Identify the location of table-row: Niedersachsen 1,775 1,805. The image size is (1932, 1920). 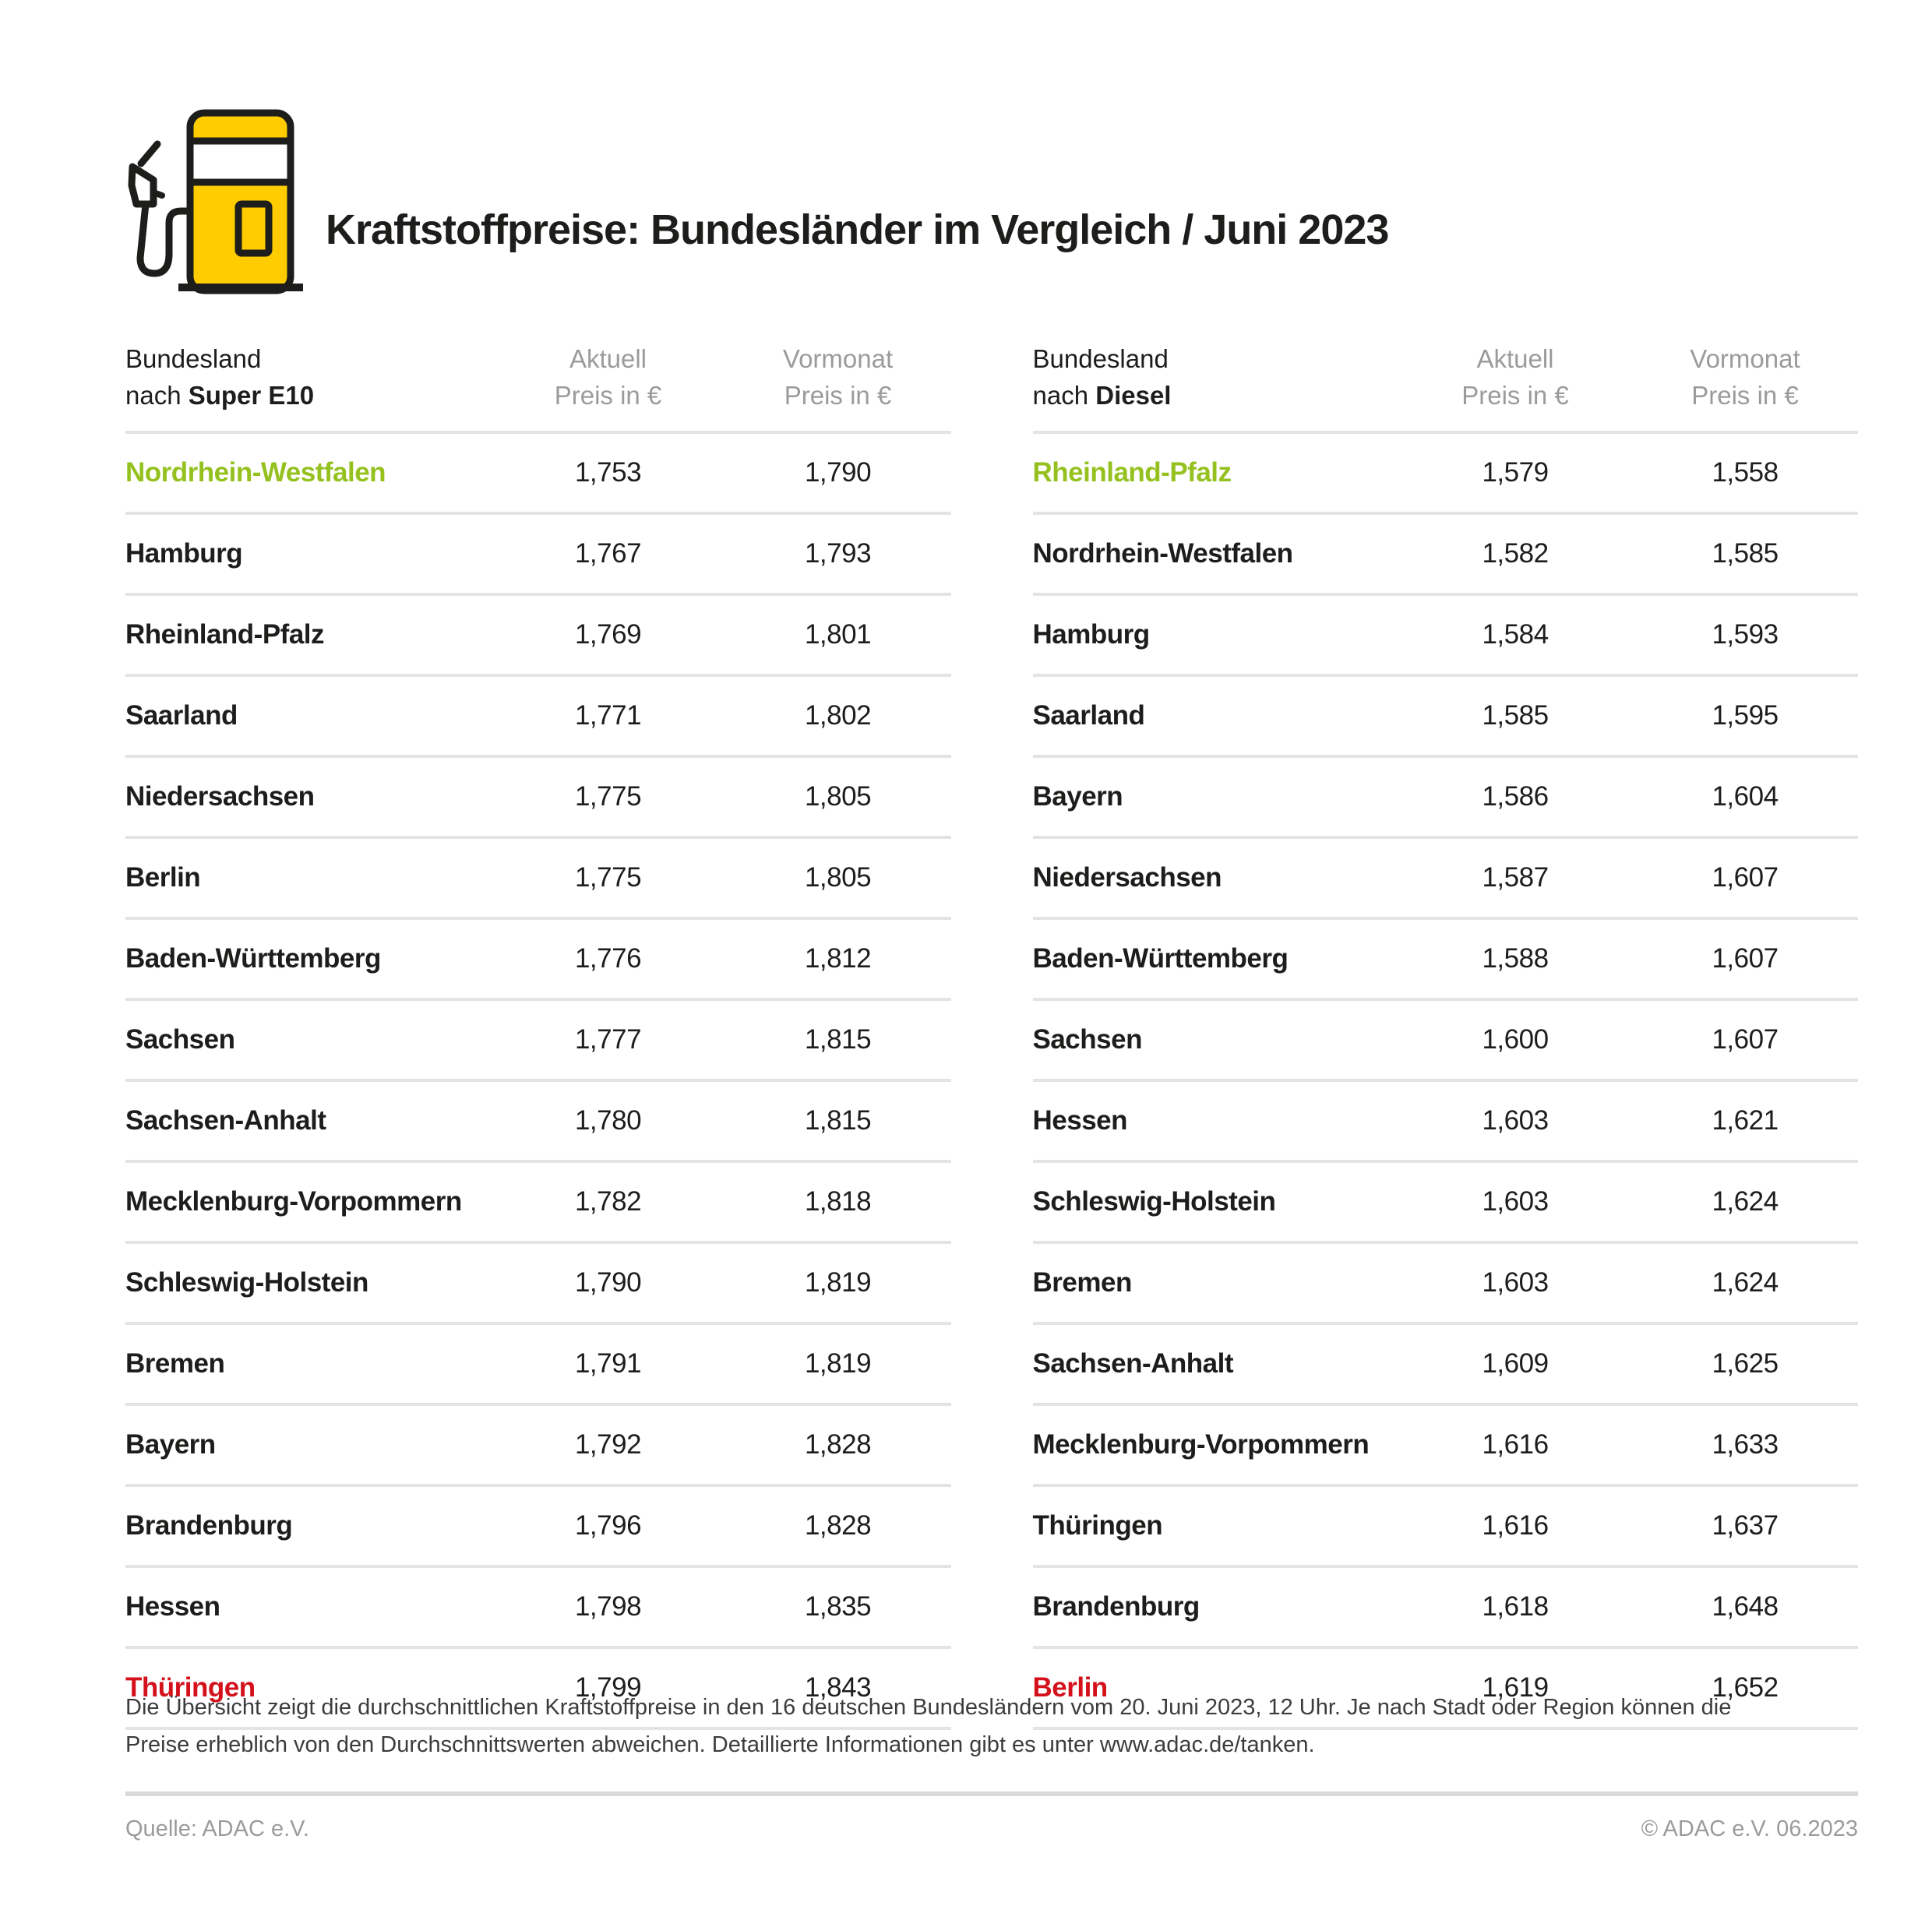
(538, 799).